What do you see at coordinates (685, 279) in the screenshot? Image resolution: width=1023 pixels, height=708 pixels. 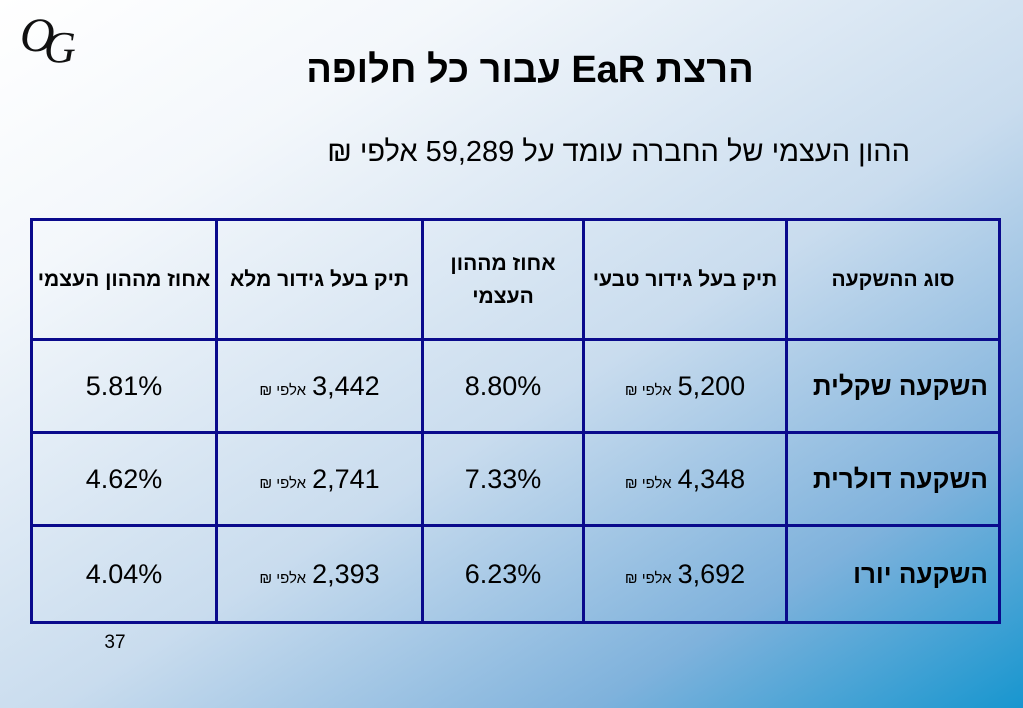 I see `header-natural-hedge: תיק בעל גידור טבעי` at bounding box center [685, 279].